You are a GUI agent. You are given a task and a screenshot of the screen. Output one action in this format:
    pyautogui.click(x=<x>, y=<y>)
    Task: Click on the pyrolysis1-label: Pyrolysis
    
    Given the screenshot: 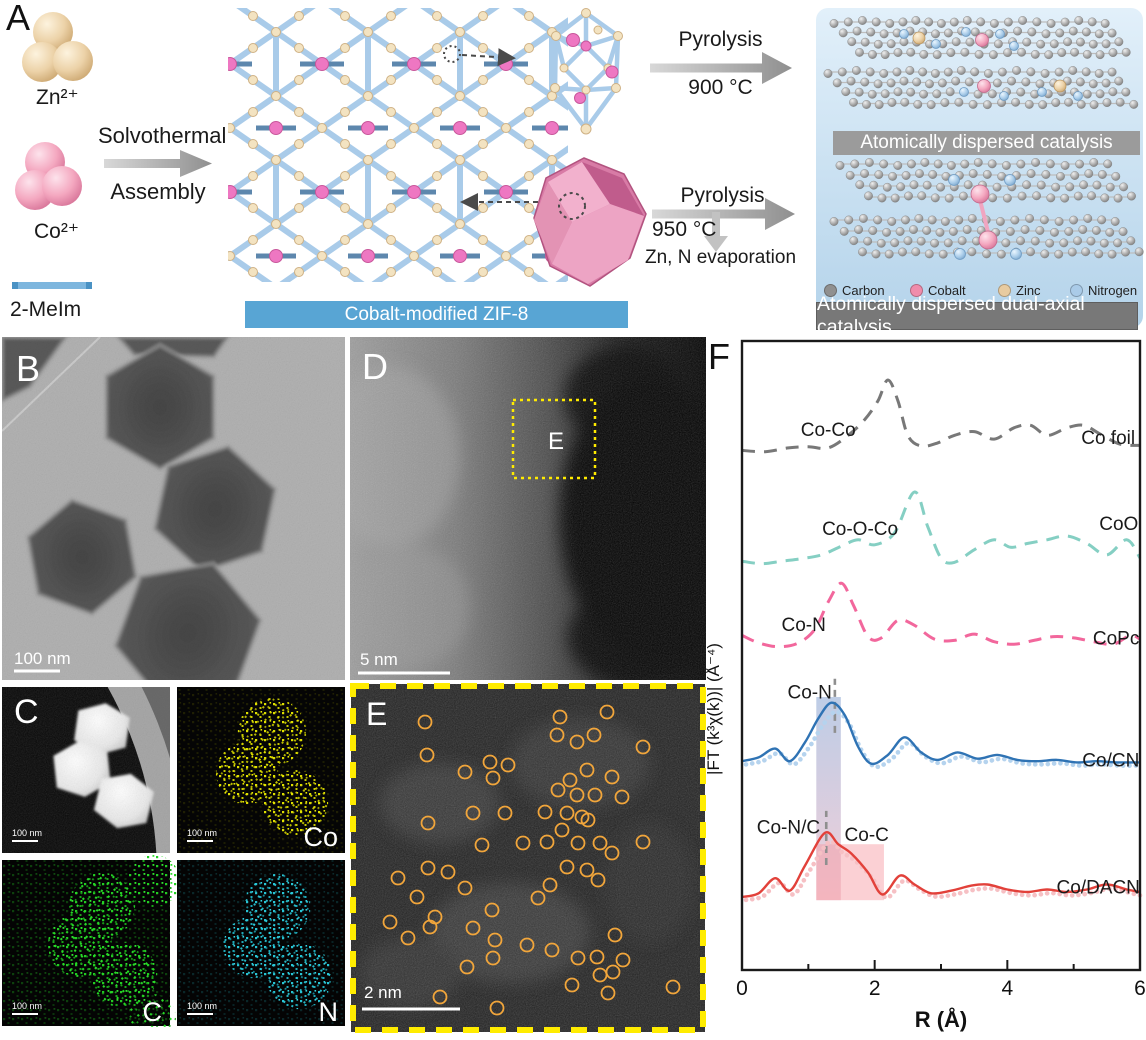 What is the action you would take?
    pyautogui.click(x=720, y=39)
    